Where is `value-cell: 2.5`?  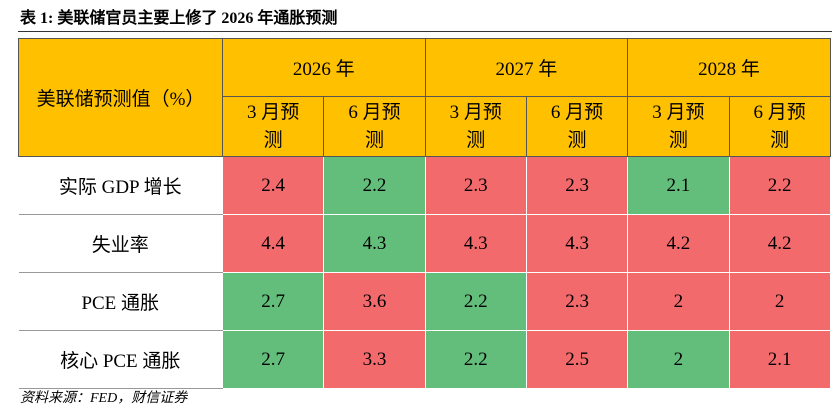
value-cell: 2.5 is located at coordinates (577, 359).